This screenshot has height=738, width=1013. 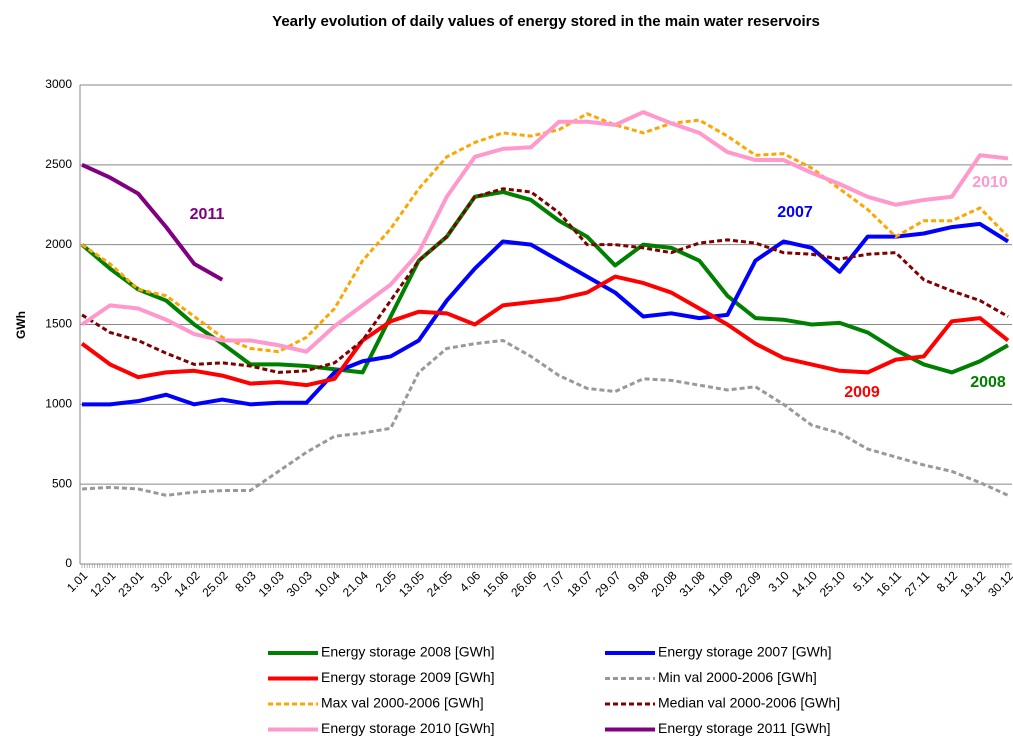 What do you see at coordinates (889, 583) in the screenshot?
I see `x-tick-label: 16.11` at bounding box center [889, 583].